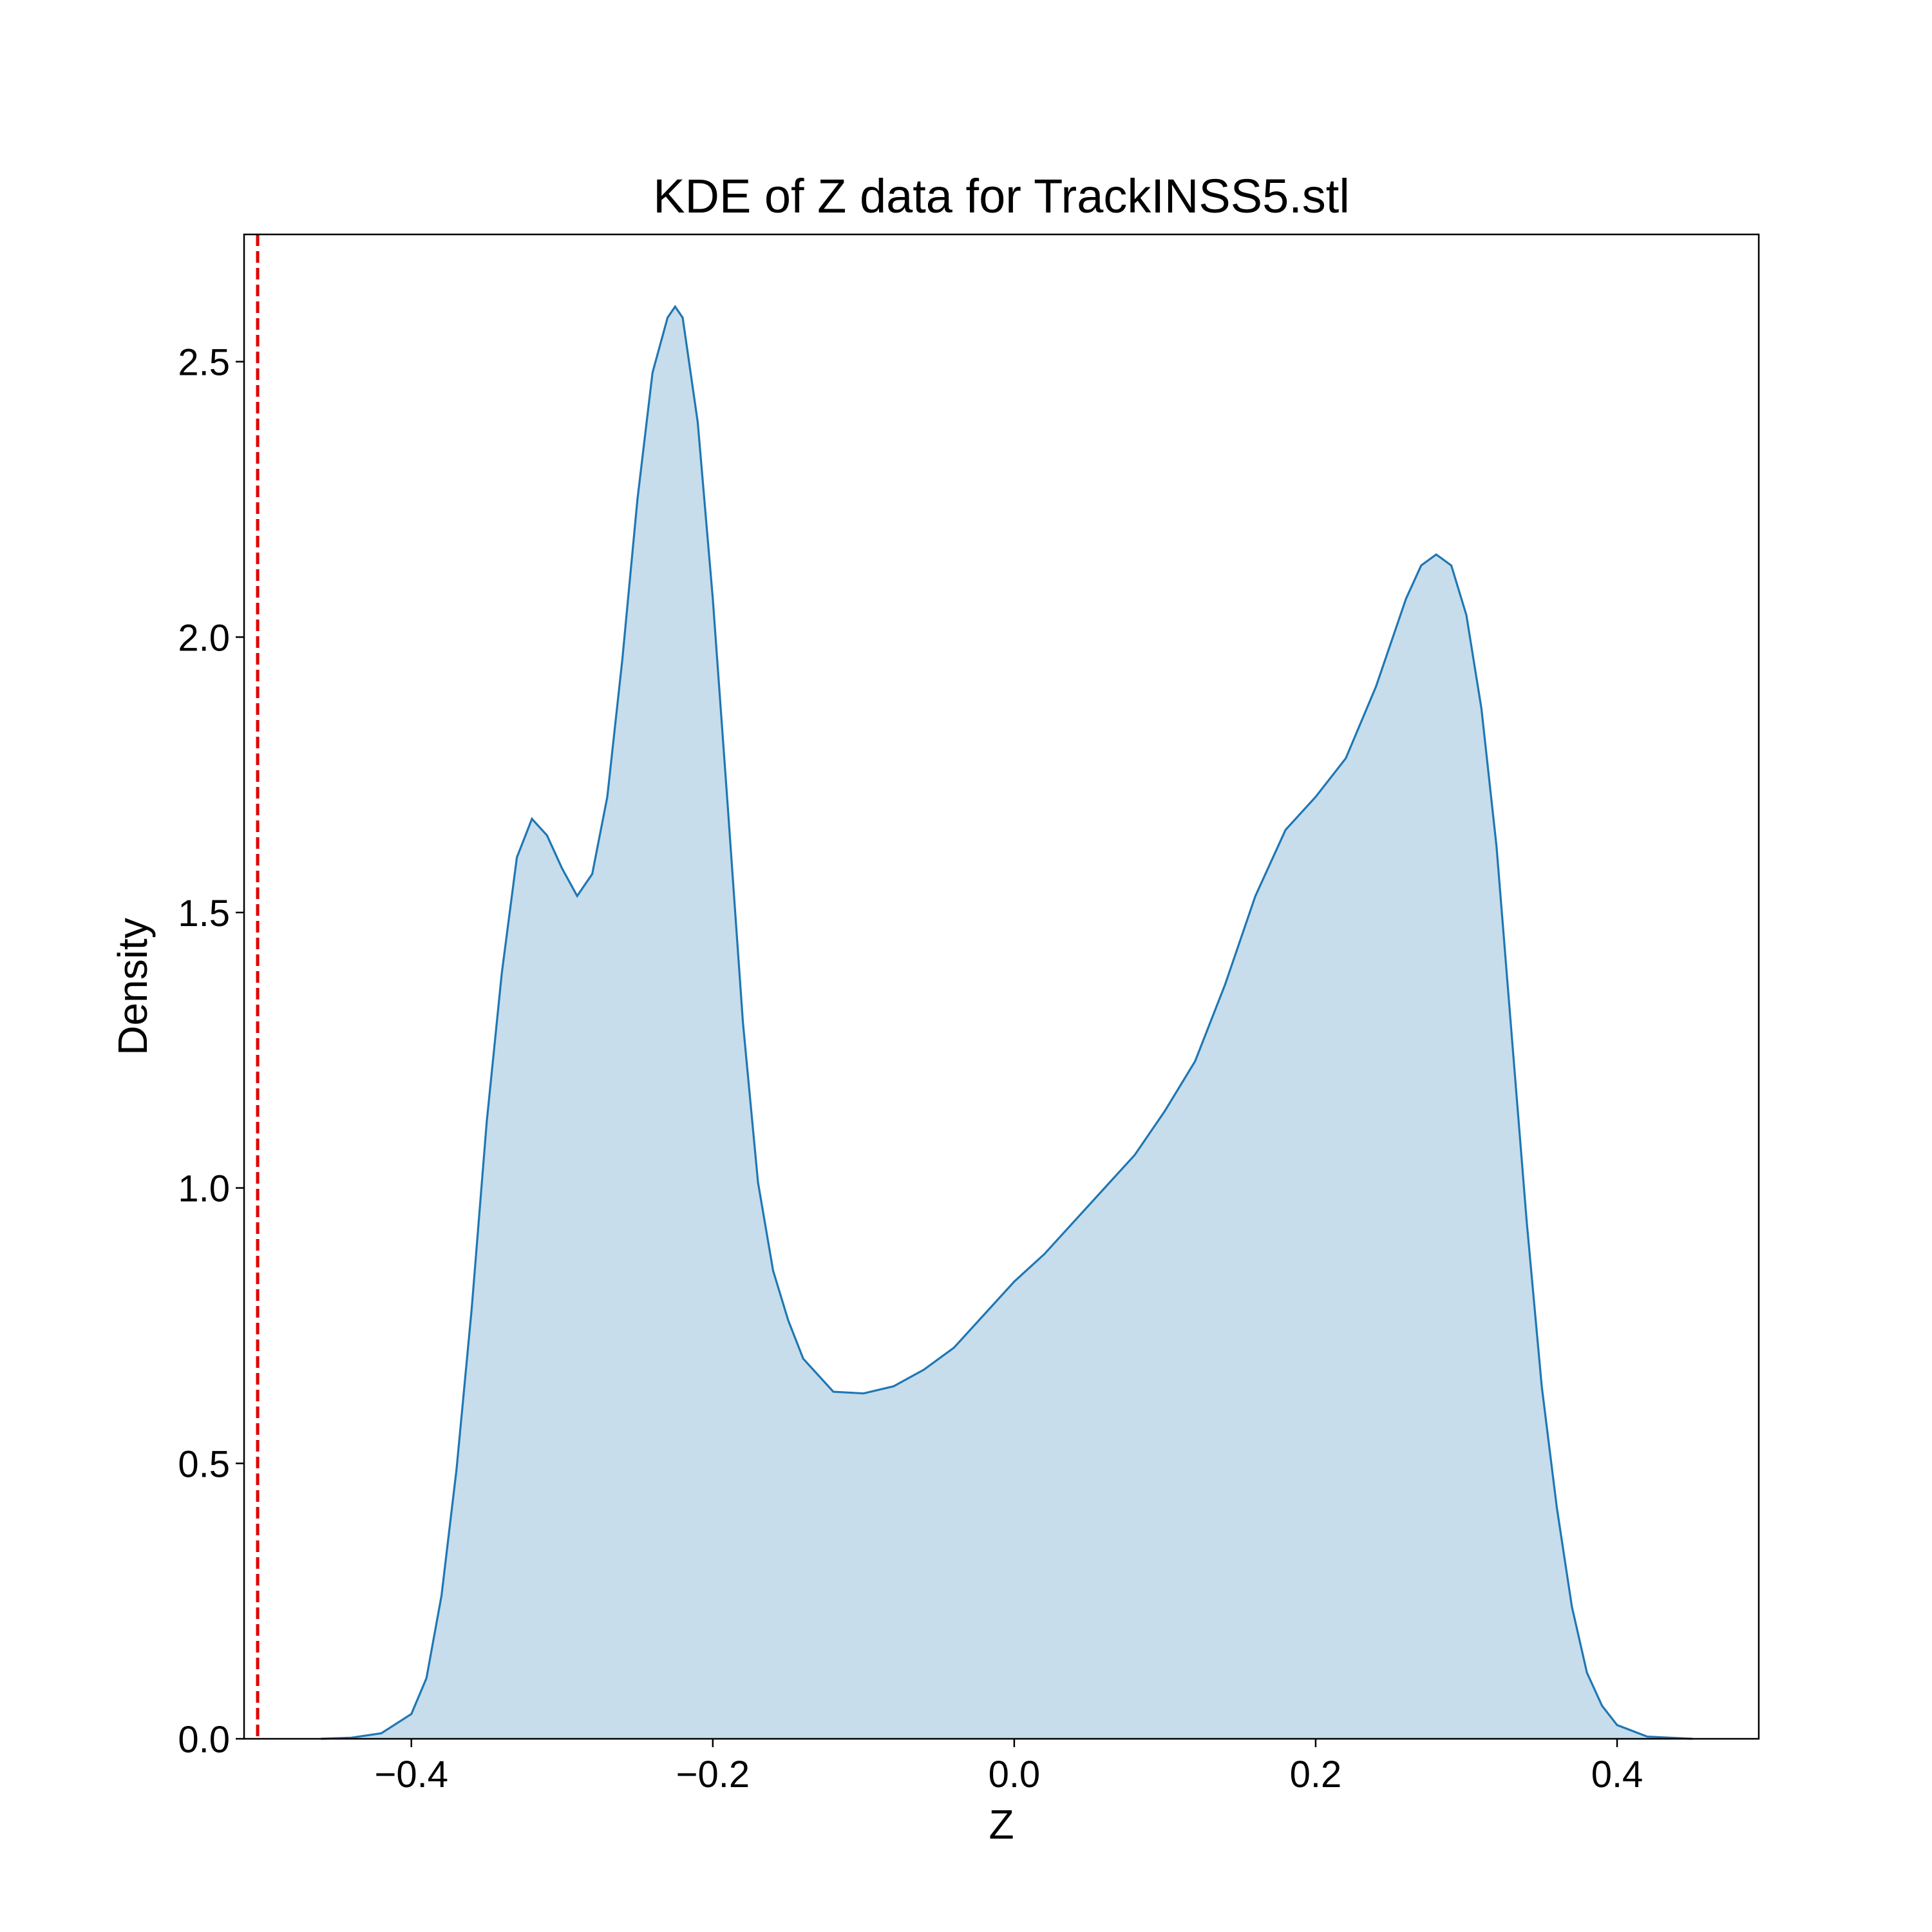 This screenshot has height=1932, width=1932. What do you see at coordinates (1002, 1824) in the screenshot?
I see `x-axis-label: Z` at bounding box center [1002, 1824].